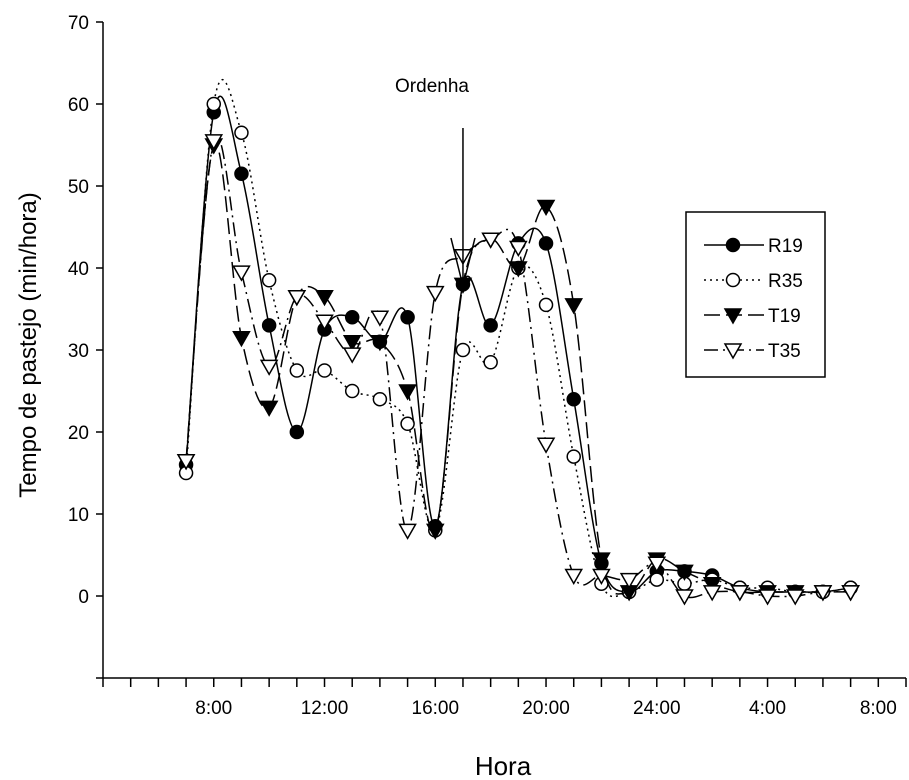 The image size is (909, 780). What do you see at coordinates (753, 281) in the screenshot?
I see `legend-item-r35: R35` at bounding box center [753, 281].